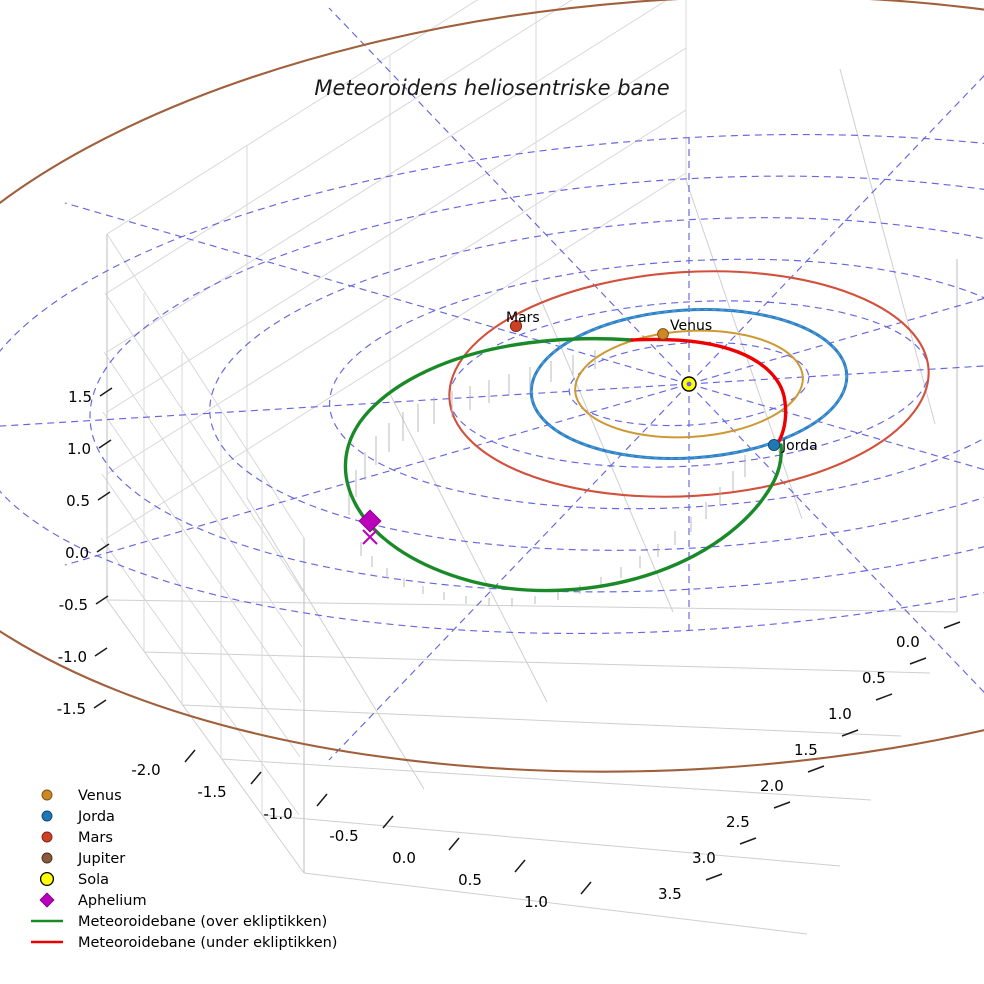 This screenshot has height=984, width=984. What do you see at coordinates (772, 786) in the screenshot?
I see `y-tick-label: 2.0` at bounding box center [772, 786].